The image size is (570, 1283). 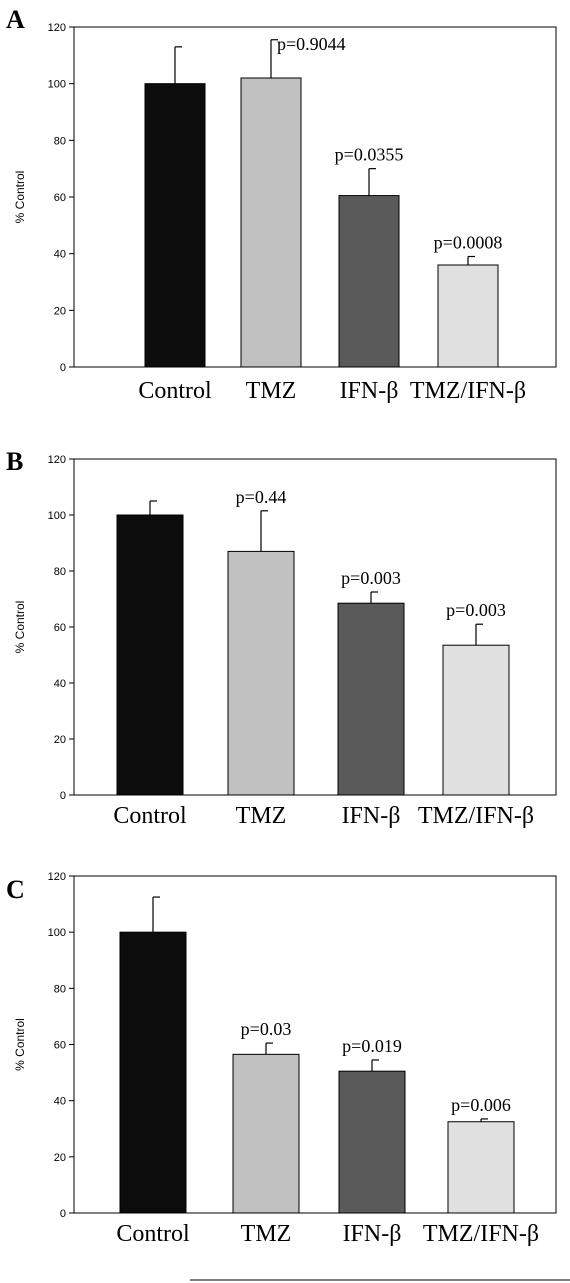 I want to click on p-value-label: p=0.019, so click(x=372, y=1046).